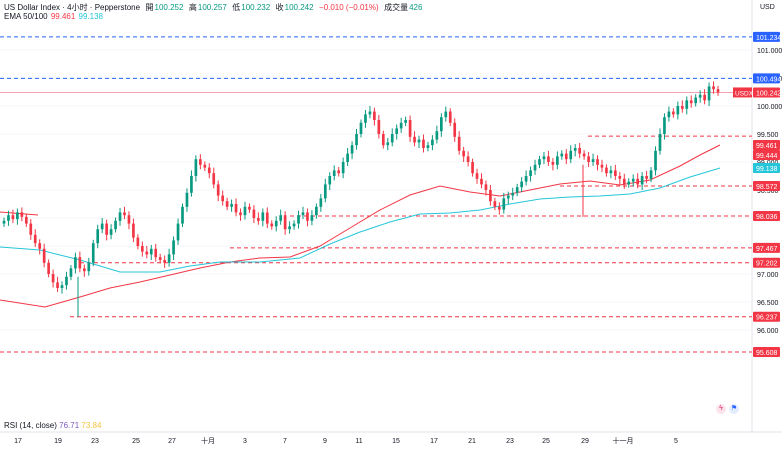 The image size is (782, 449). Describe the element at coordinates (299, 7) in the screenshot. I see `close-value: 100.242` at that location.